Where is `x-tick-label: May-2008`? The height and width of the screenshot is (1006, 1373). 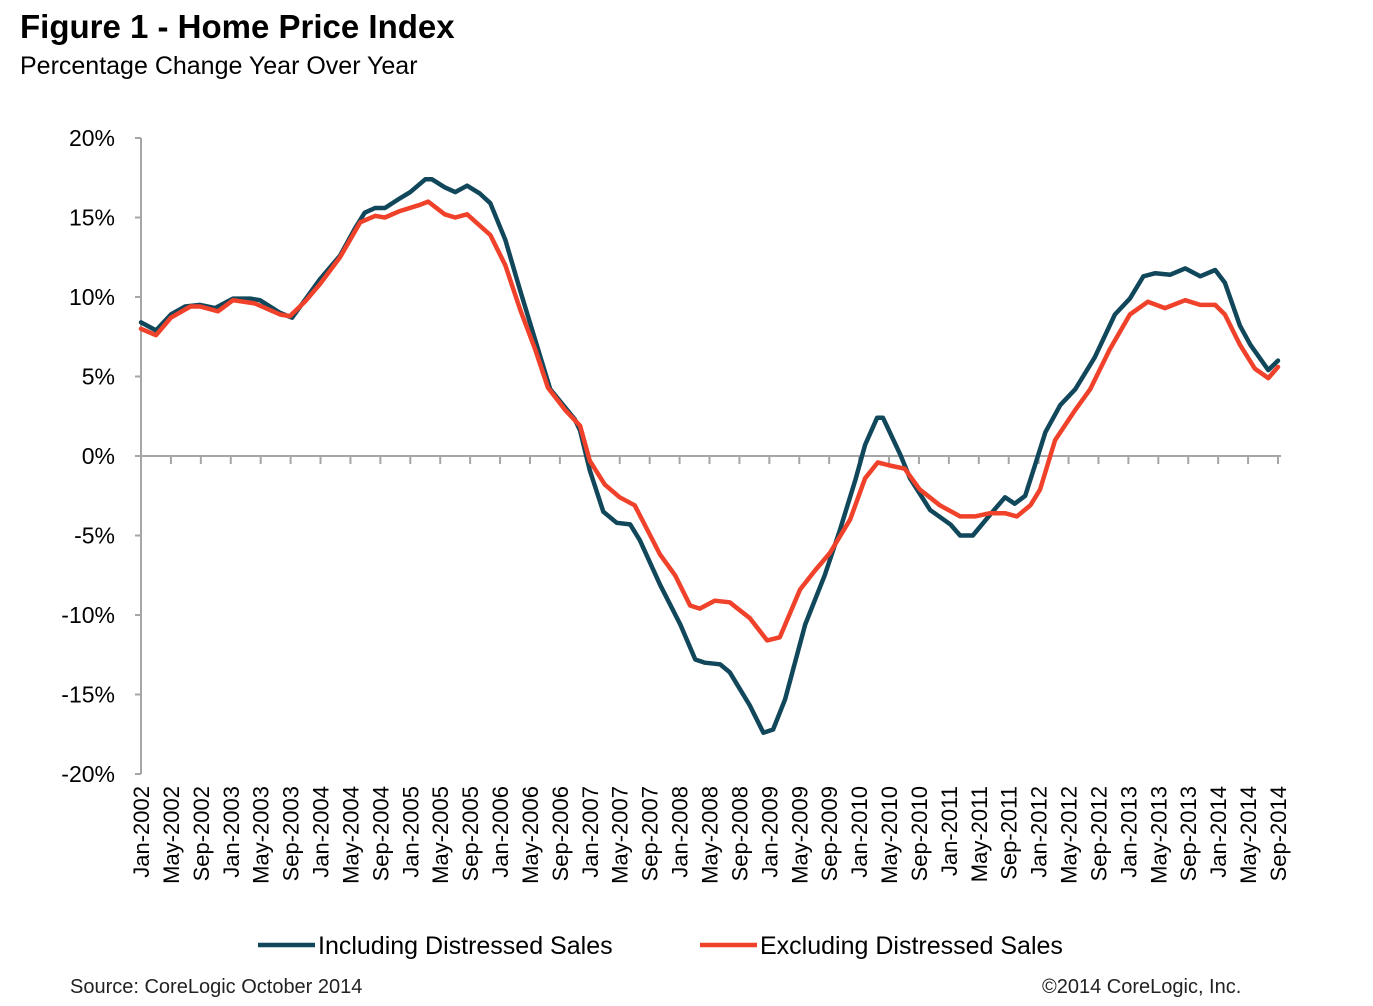
x-tick-label: May-2008 is located at coordinates (710, 835).